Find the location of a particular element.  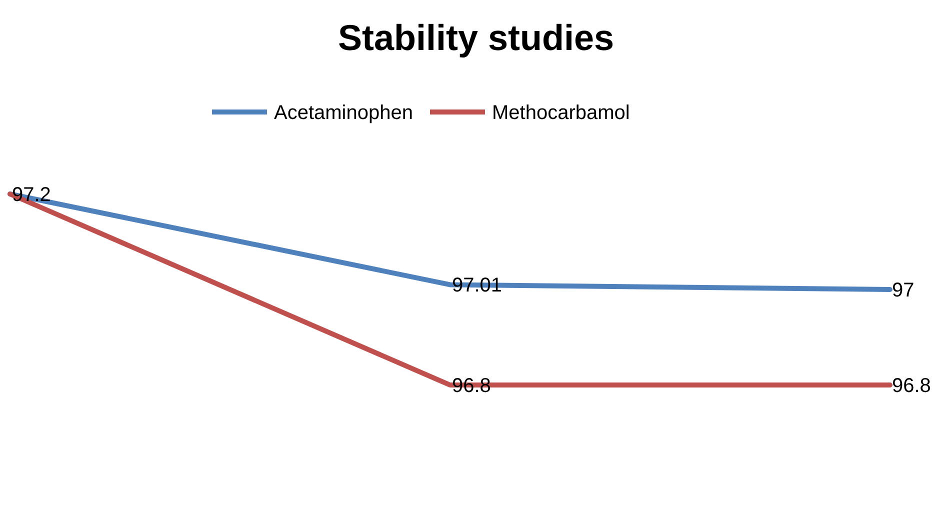

data-label: 96.8 is located at coordinates (911, 386).